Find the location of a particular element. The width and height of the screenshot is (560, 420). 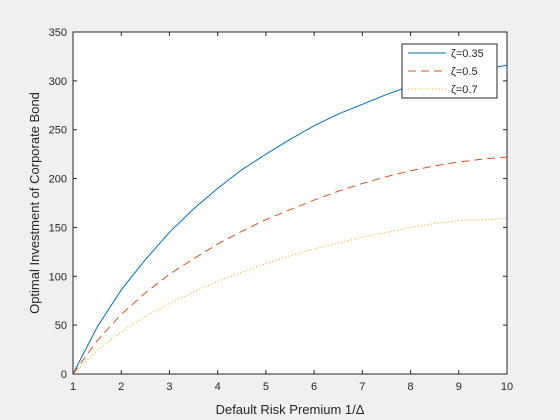

y-axis-label: Optimal Investment of Corporate Bond is located at coordinates (34, 203).